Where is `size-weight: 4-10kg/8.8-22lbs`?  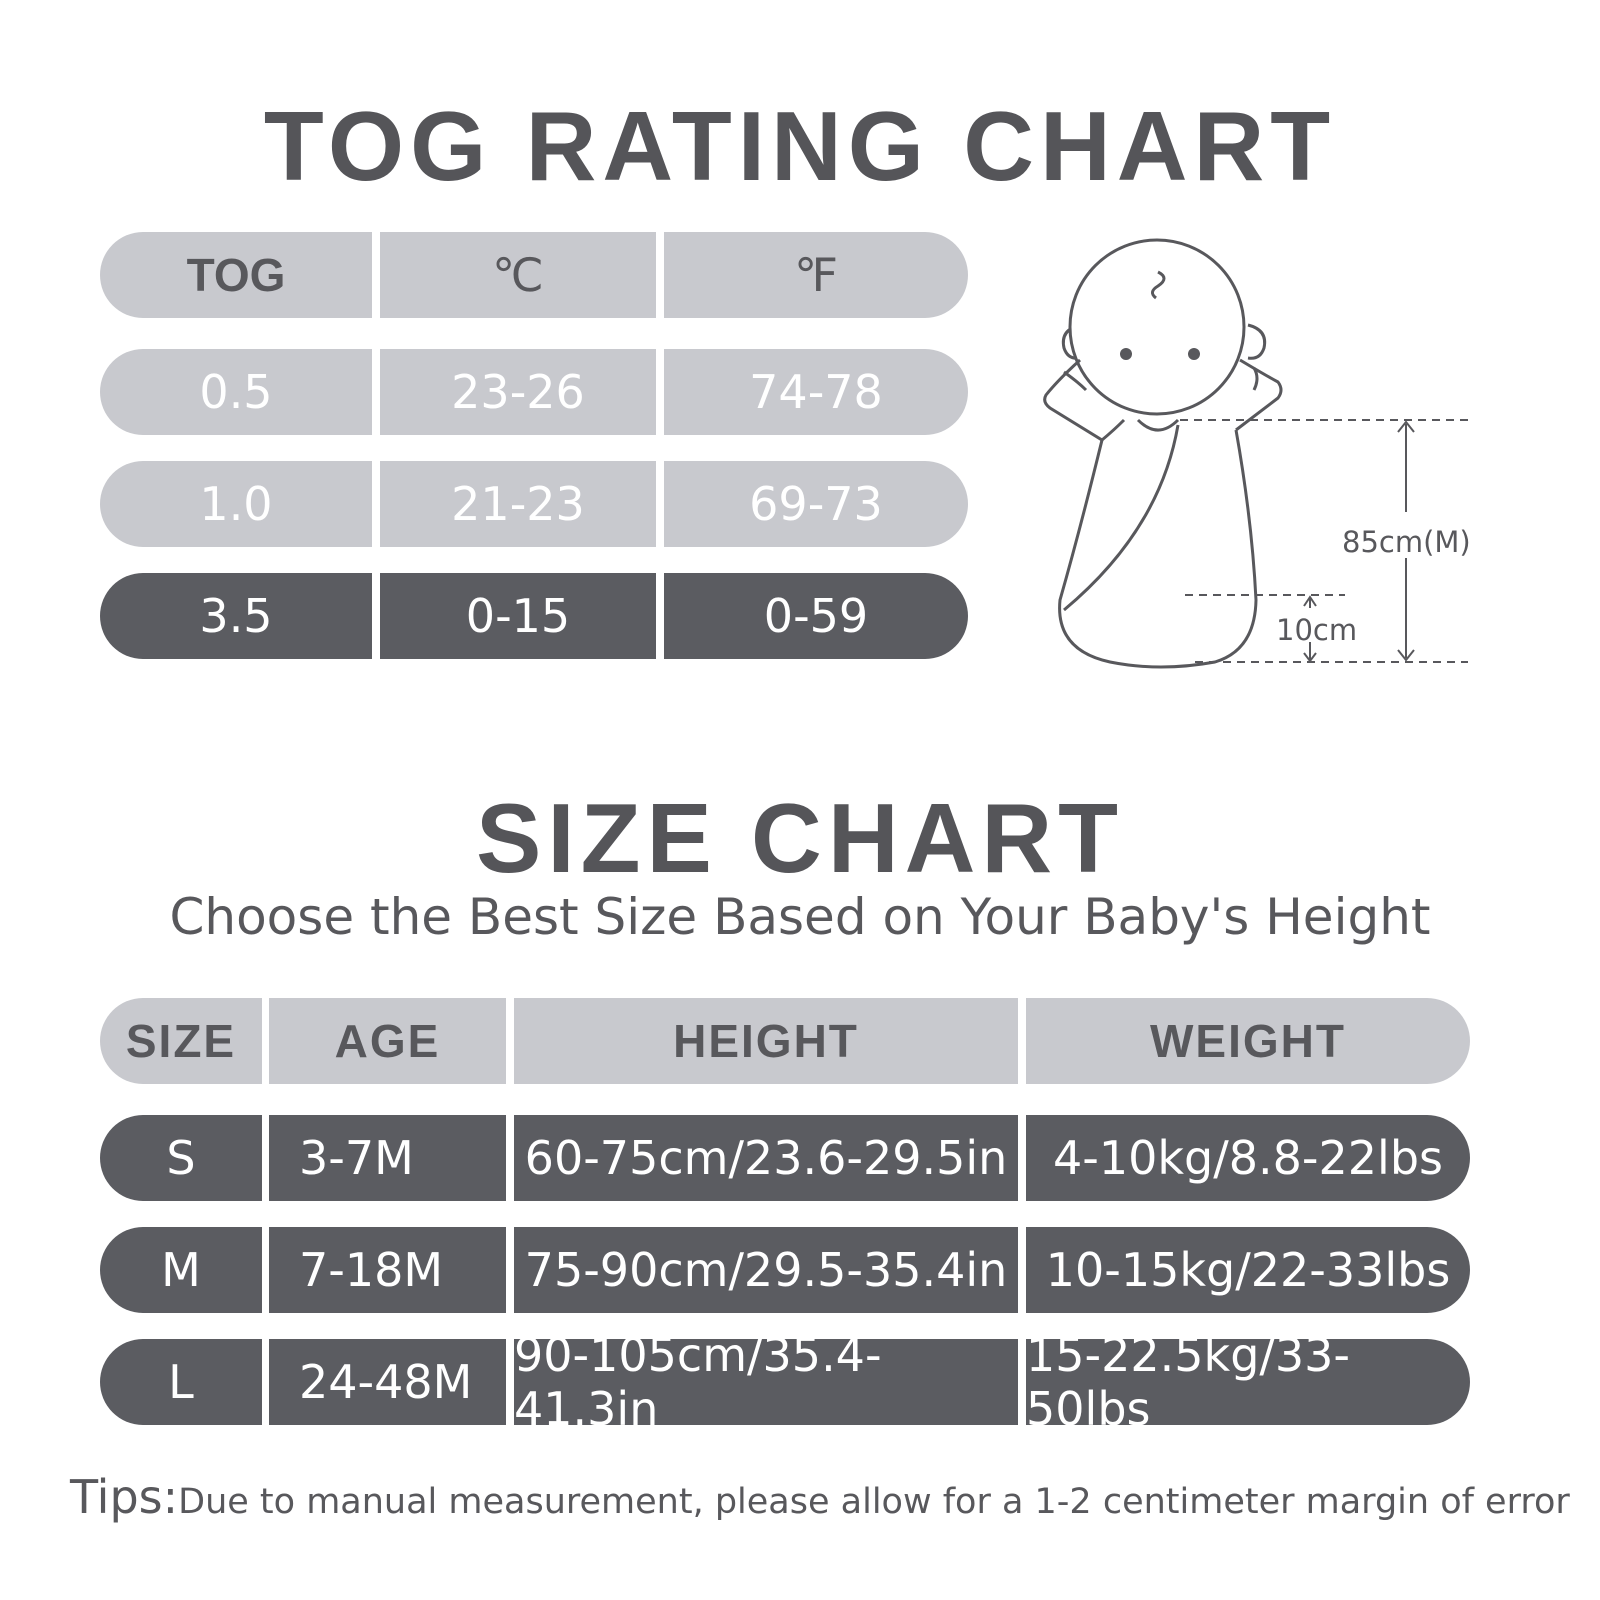 size-weight: 4-10kg/8.8-22lbs is located at coordinates (1248, 1158).